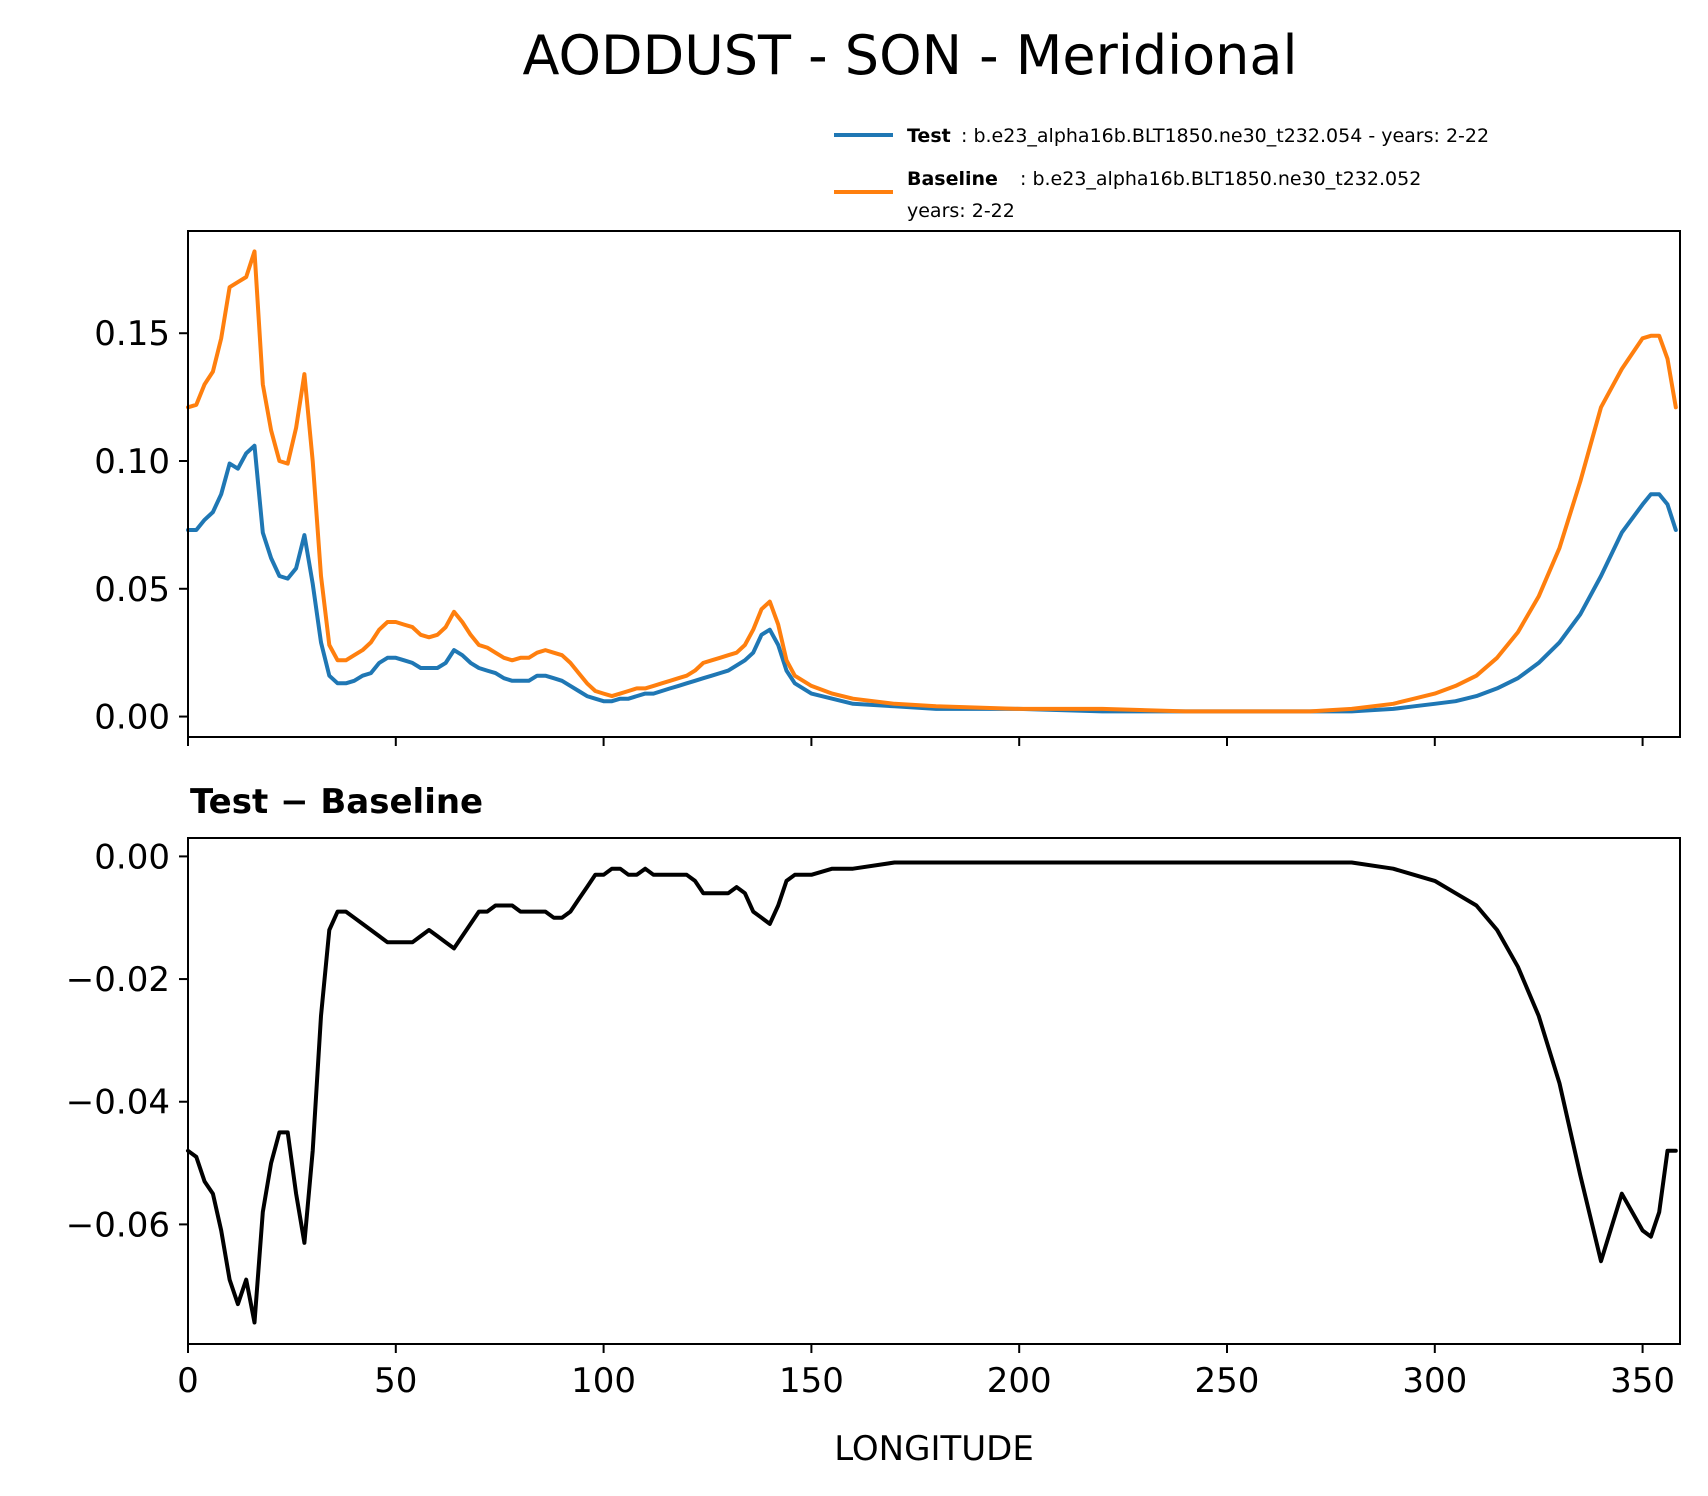  What do you see at coordinates (141, 526) in the screenshot?
I see `top-y-ticks: 0.00 0.05 0.10 0.15` at bounding box center [141, 526].